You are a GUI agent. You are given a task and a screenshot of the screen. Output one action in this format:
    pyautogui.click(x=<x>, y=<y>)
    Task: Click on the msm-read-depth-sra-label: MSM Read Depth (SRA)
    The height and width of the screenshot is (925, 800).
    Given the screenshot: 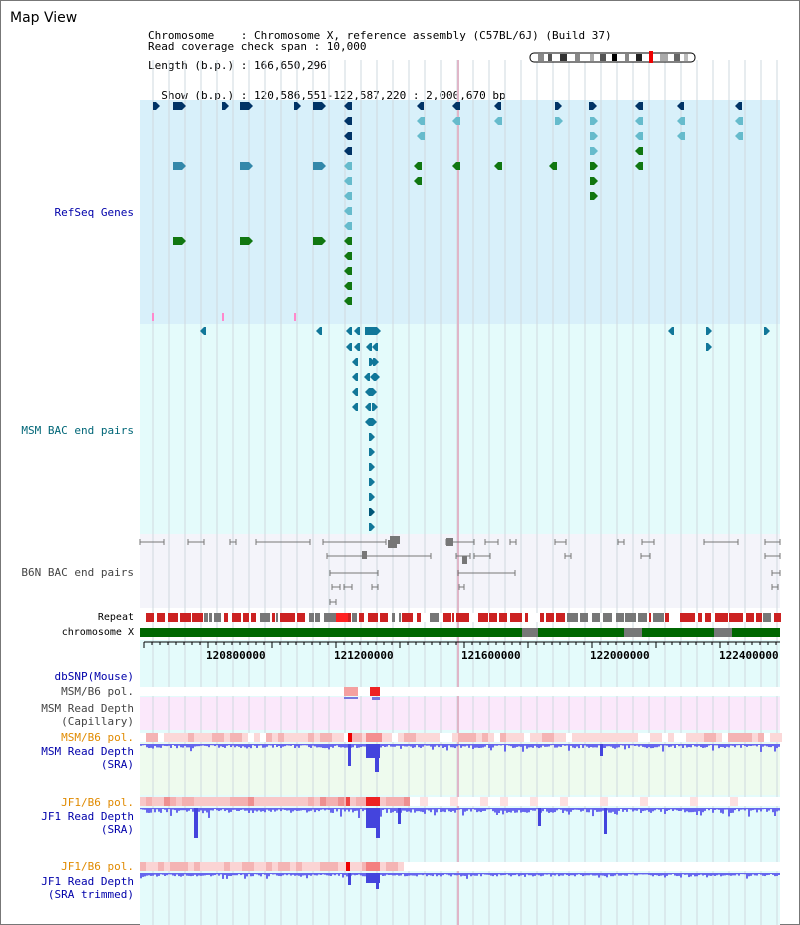 What is the action you would take?
    pyautogui.click(x=87, y=758)
    